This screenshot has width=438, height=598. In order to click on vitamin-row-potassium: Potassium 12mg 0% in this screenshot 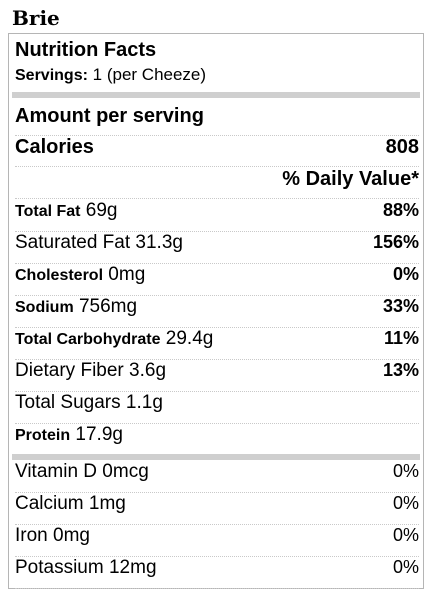, I will do `click(217, 573)`.